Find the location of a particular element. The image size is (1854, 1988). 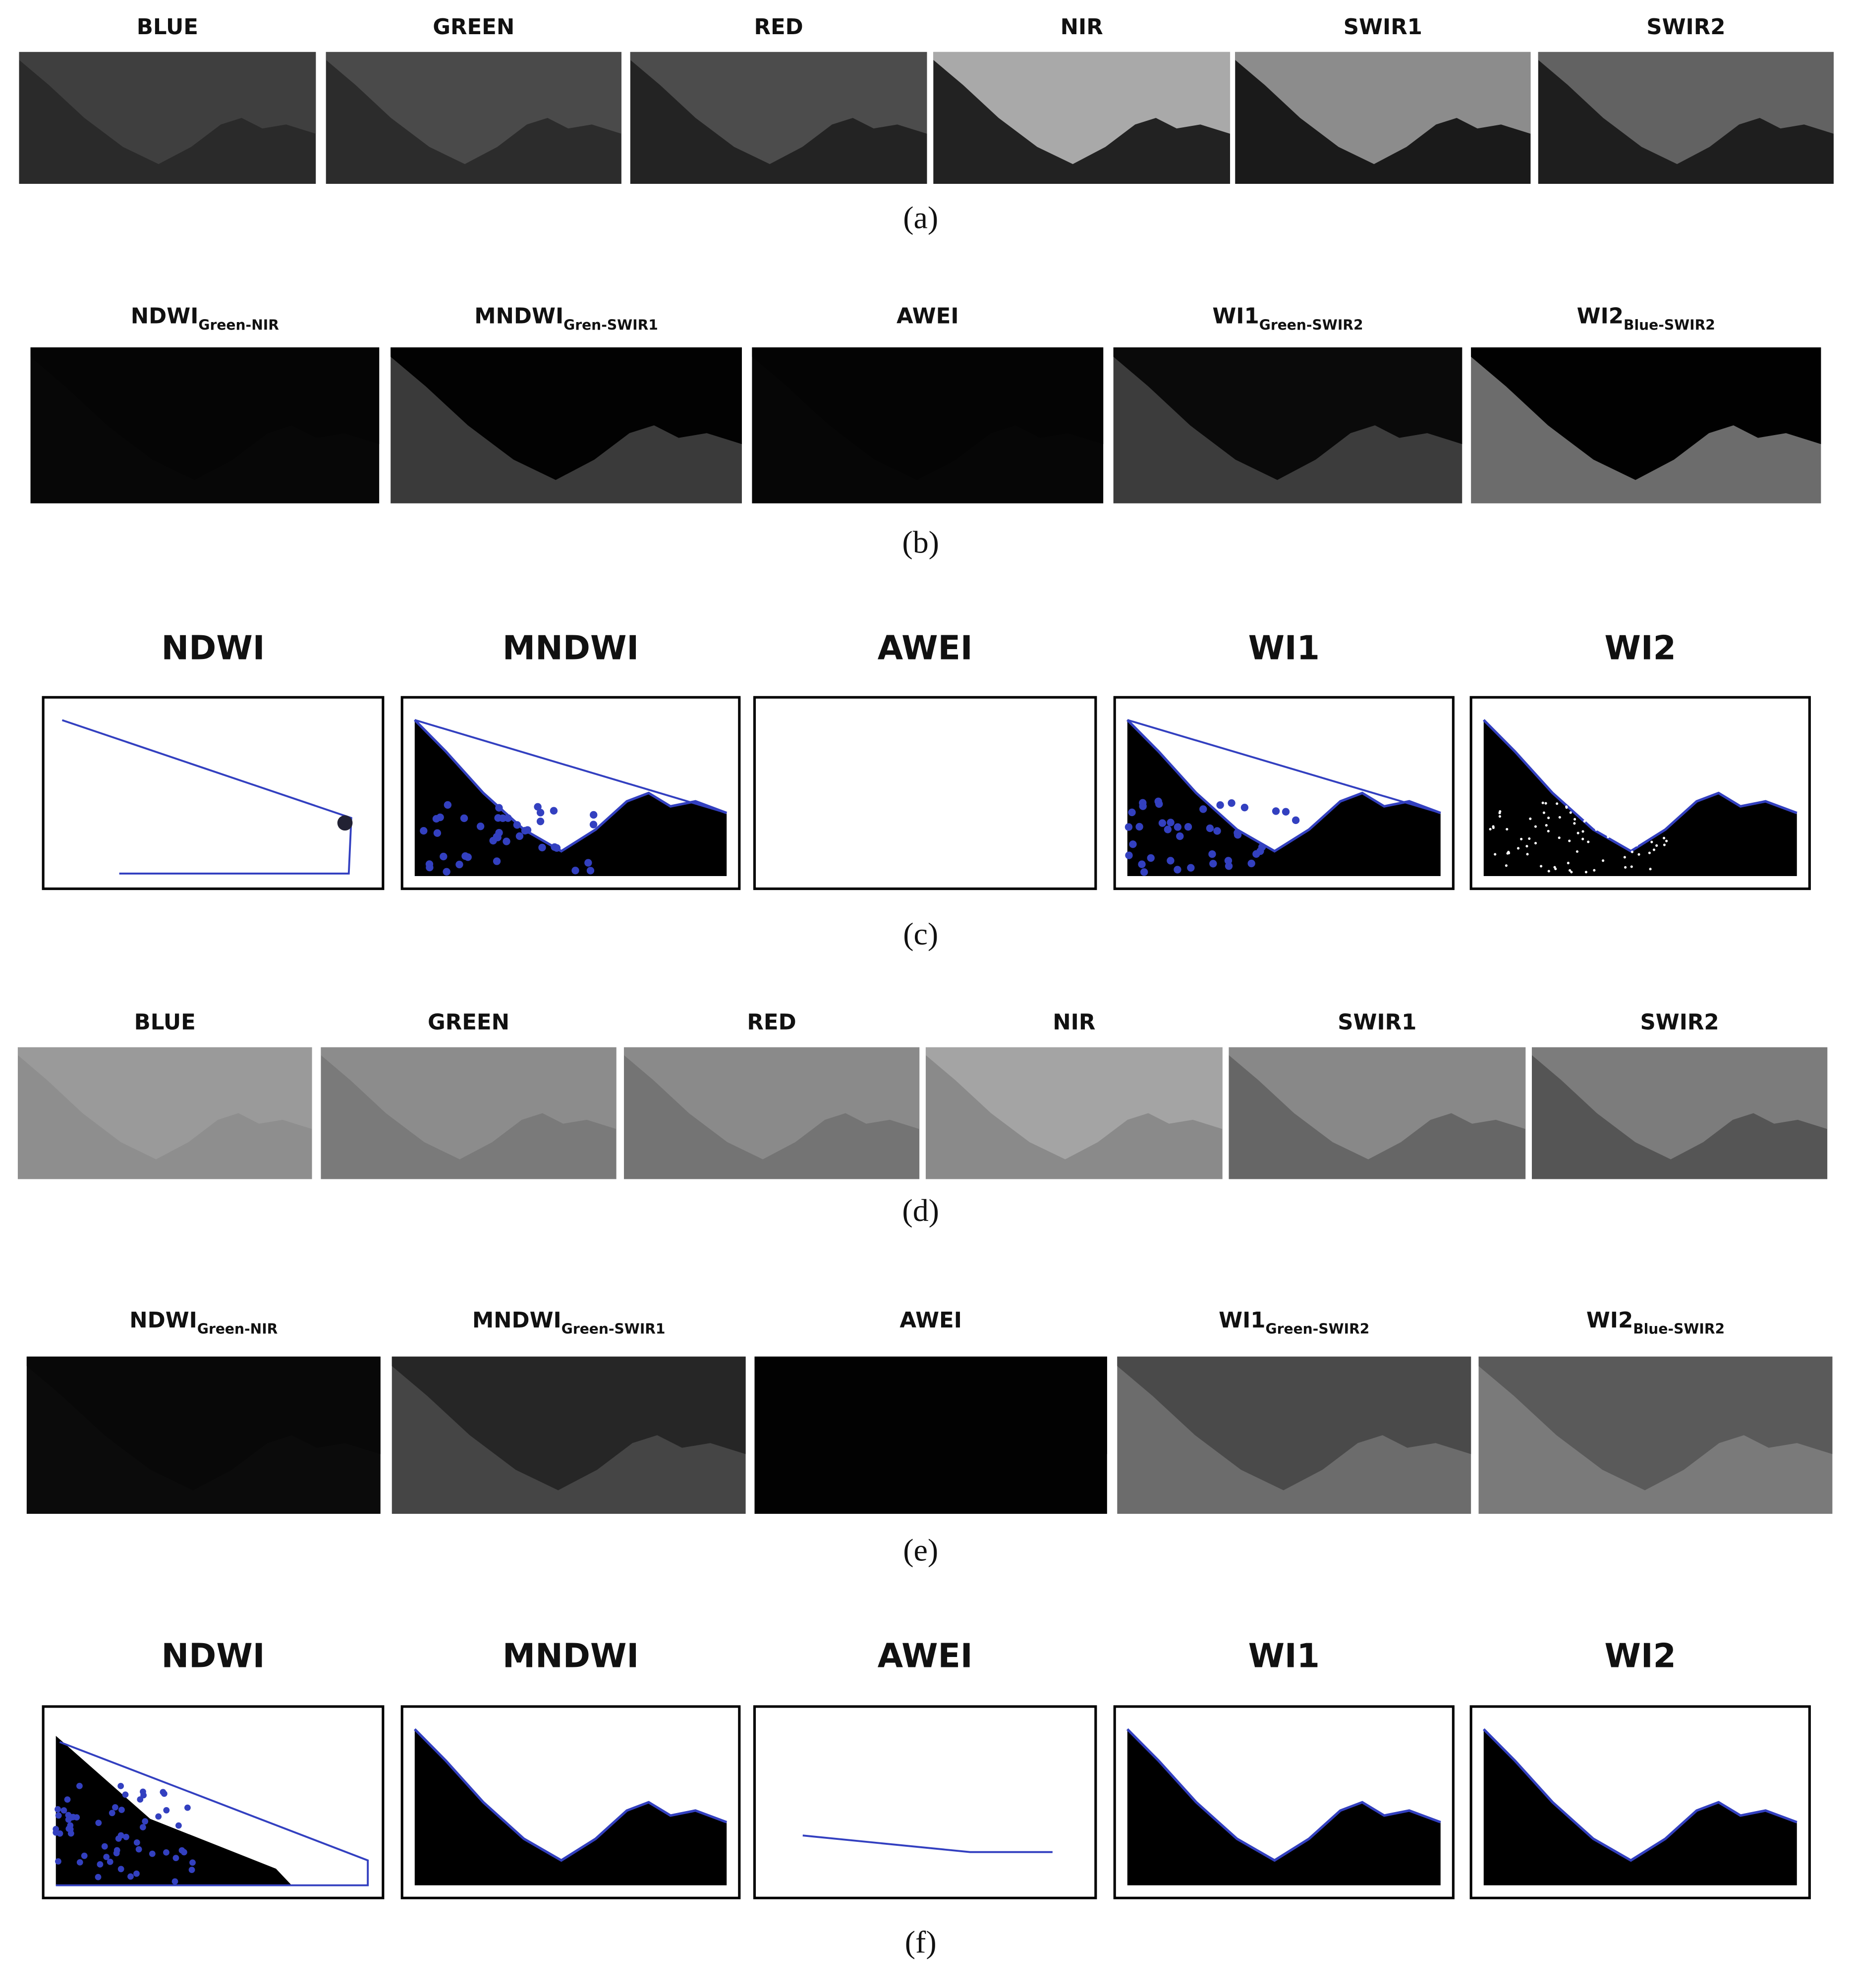

title-text: SWIR2 is located at coordinates (1686, 27).